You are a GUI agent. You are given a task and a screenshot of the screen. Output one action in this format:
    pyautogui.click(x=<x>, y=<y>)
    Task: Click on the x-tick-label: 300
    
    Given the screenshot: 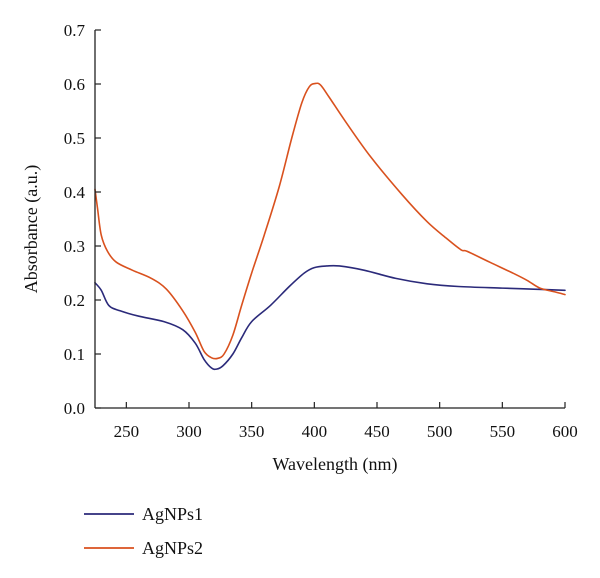 What is the action you would take?
    pyautogui.click(x=189, y=431)
    